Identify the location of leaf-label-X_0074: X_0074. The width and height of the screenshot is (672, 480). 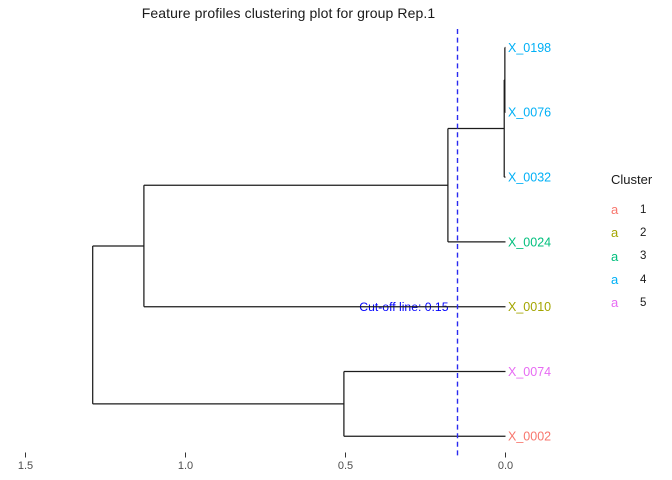
(529, 372).